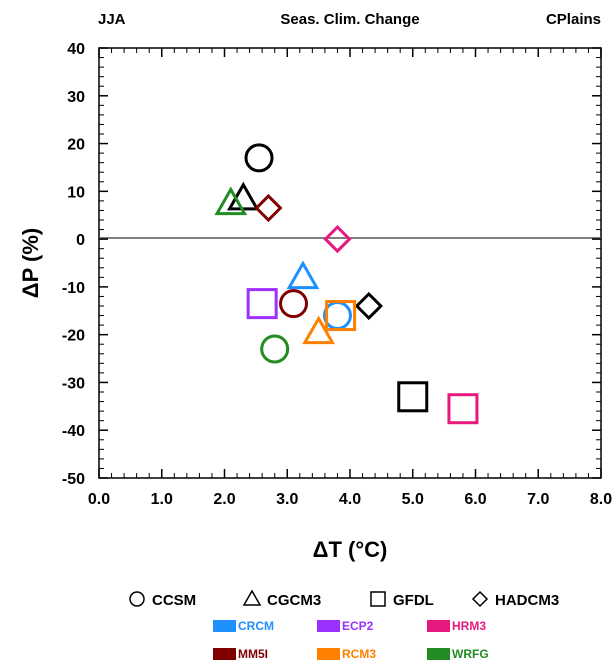 This screenshot has height=669, width=616. Describe the element at coordinates (538, 499) in the screenshot. I see `x-tick-label: 7.0` at that location.